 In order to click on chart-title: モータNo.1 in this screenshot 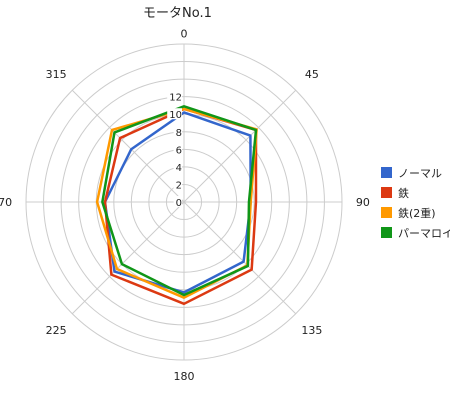, I will do `click(177, 13)`.